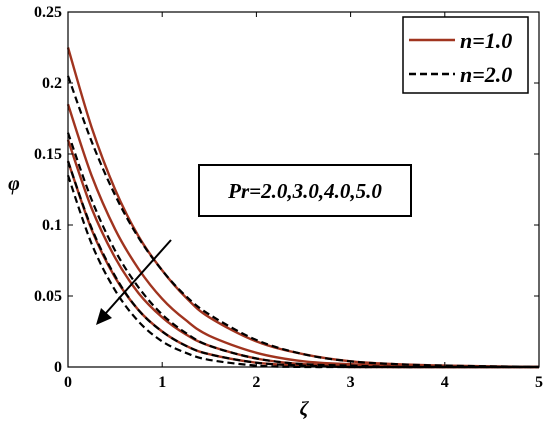  Describe the element at coordinates (445, 382) in the screenshot. I see `x-tick-label: 4` at that location.